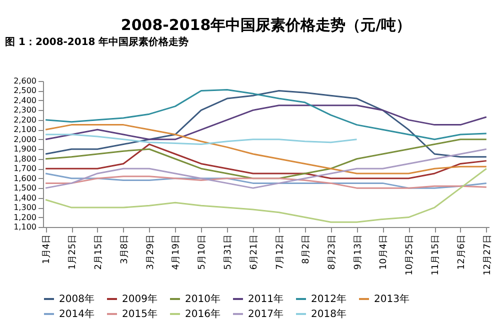 The width and height of the screenshot is (500, 323). What do you see at coordinates (97, 42) in the screenshot?
I see `caption: 图 1：2008-2018 年中国尿素价格走势` at bounding box center [97, 42].